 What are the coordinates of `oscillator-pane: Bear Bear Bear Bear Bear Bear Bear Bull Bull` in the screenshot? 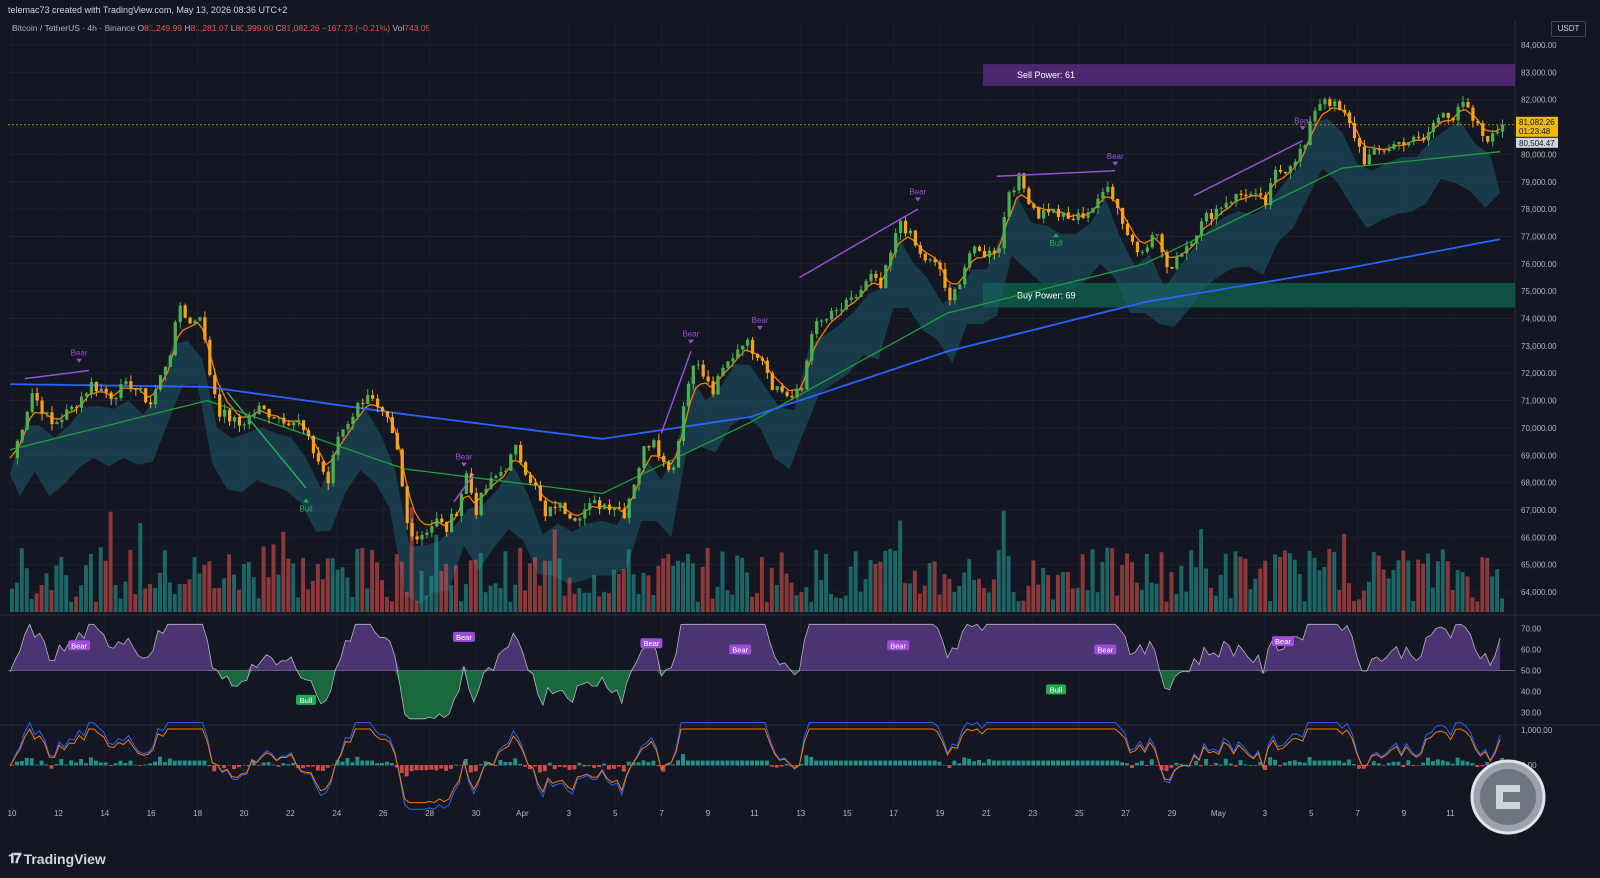 It's located at (761, 671).